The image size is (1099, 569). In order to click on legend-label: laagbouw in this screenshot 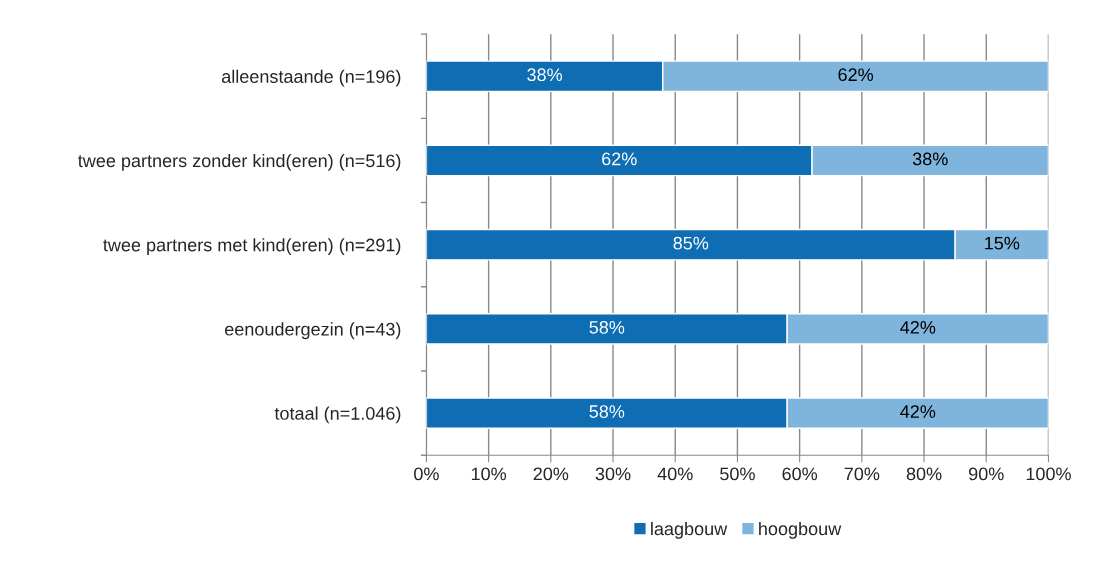, I will do `click(689, 530)`.